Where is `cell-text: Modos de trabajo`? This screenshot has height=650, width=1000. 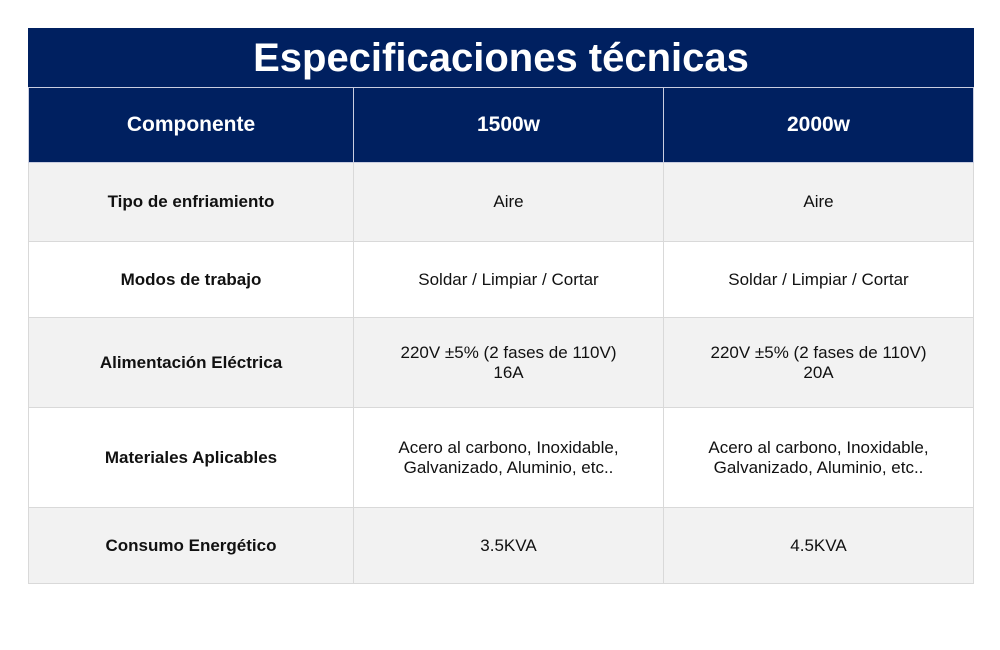 cell-text: Modos de trabajo is located at coordinates (191, 279).